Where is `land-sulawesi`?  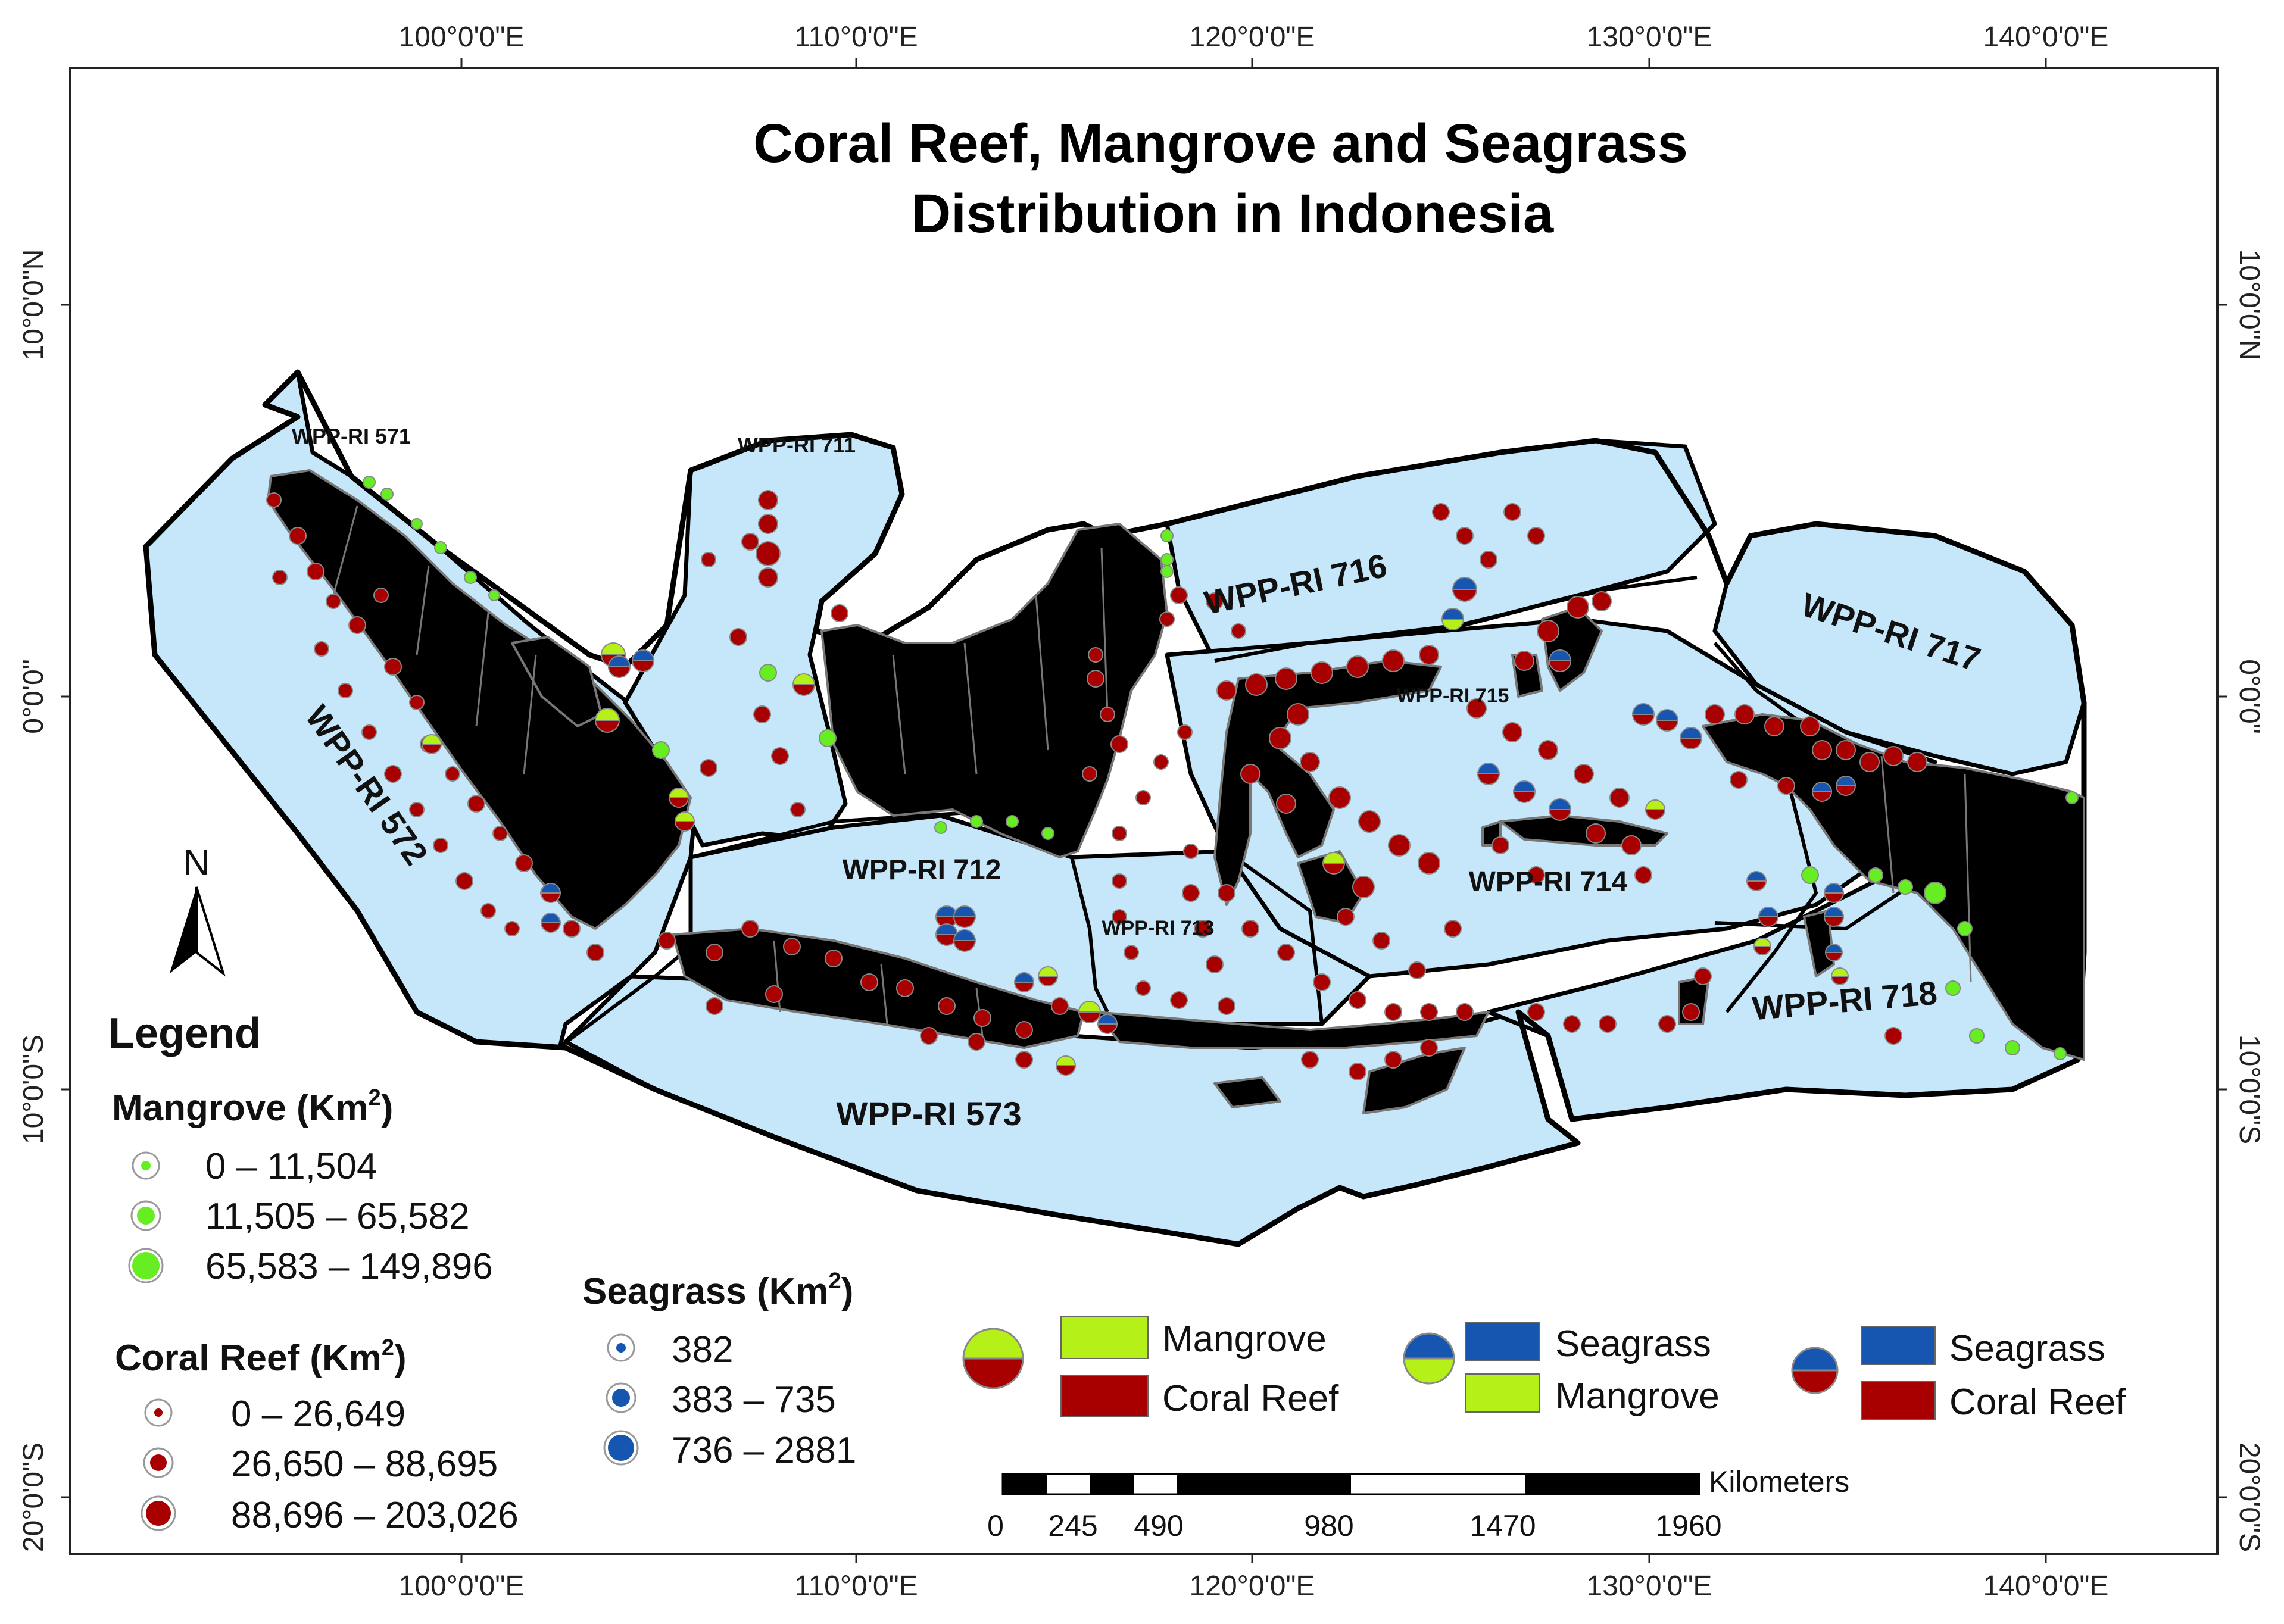 land-sulawesi is located at coordinates (1328, 783).